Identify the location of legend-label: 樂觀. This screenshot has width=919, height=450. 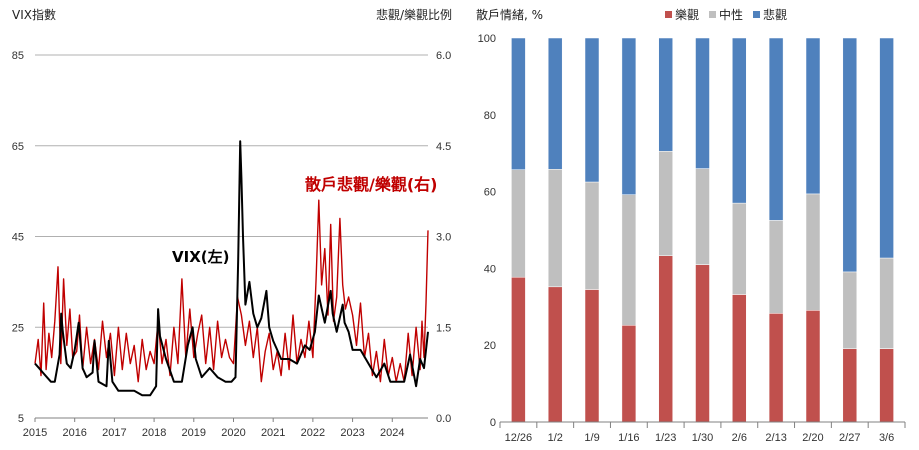
(687, 14).